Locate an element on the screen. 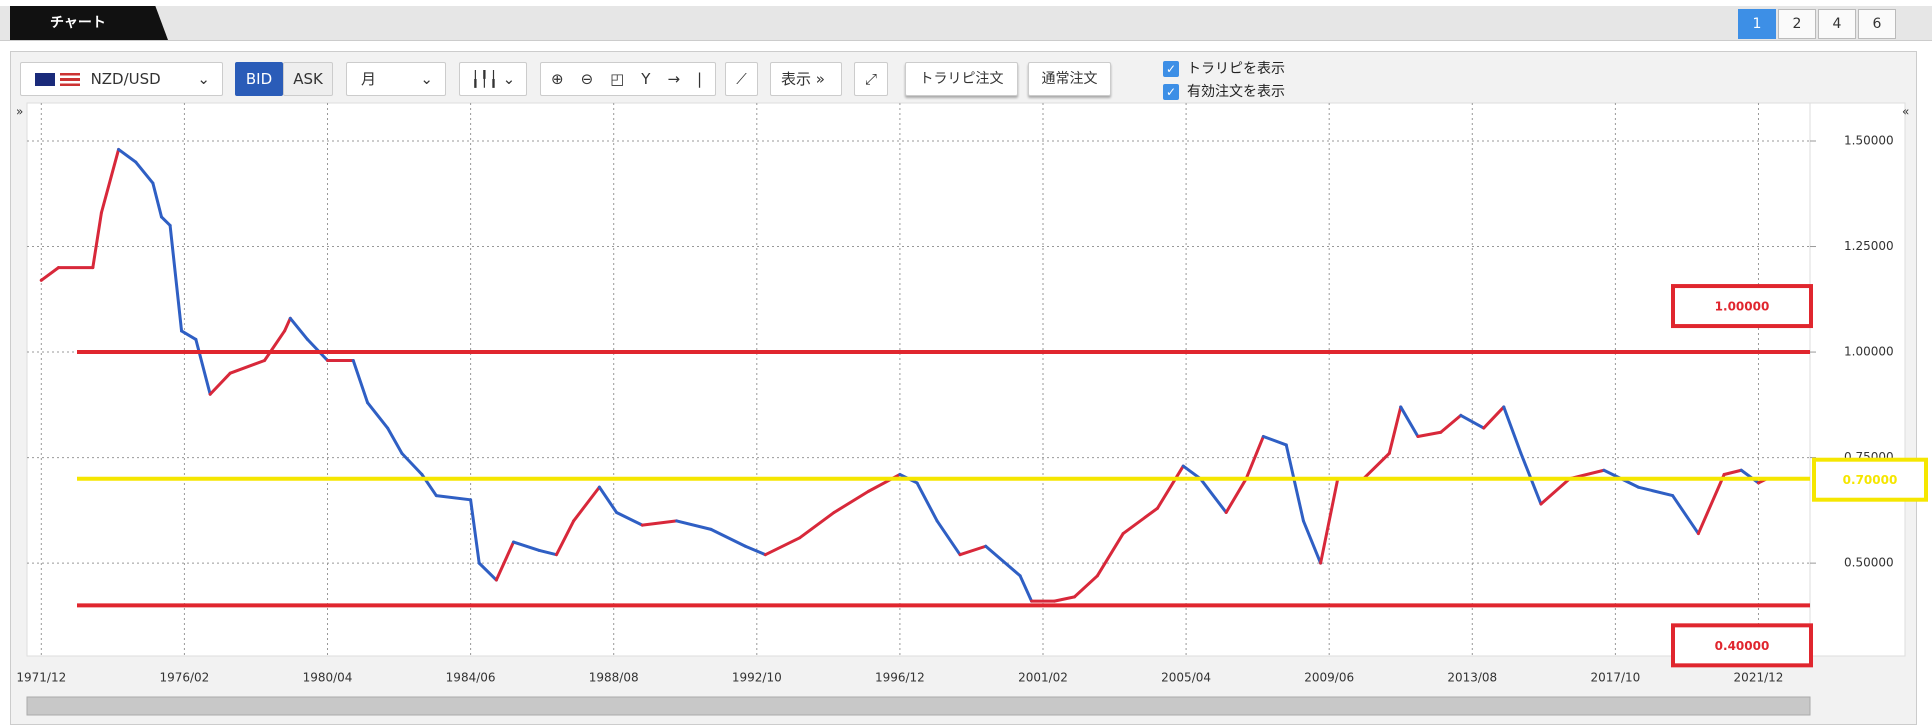  indicator-button: ⟋ is located at coordinates (741, 79).